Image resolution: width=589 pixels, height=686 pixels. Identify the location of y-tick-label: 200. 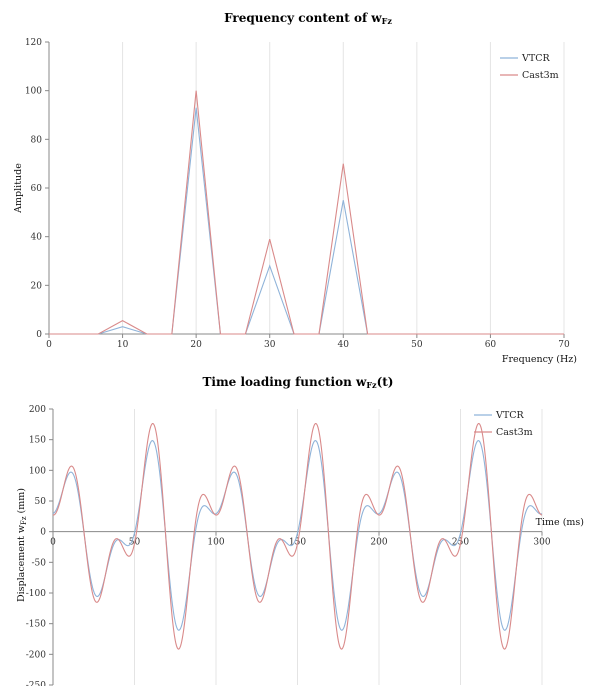
(37, 410).